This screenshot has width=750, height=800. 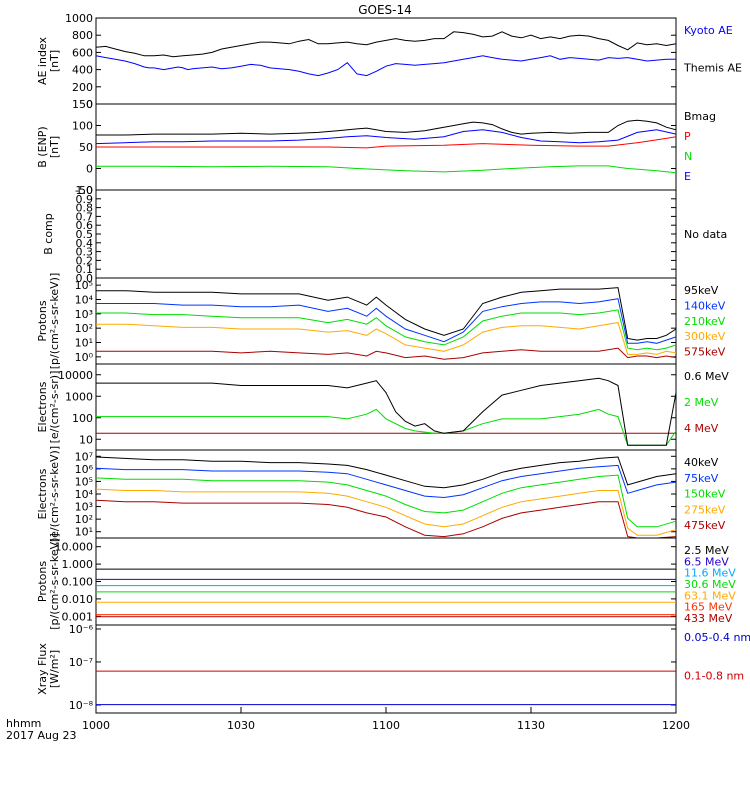 I want to click on y-tick-label: 10⁶, so click(x=84, y=469).